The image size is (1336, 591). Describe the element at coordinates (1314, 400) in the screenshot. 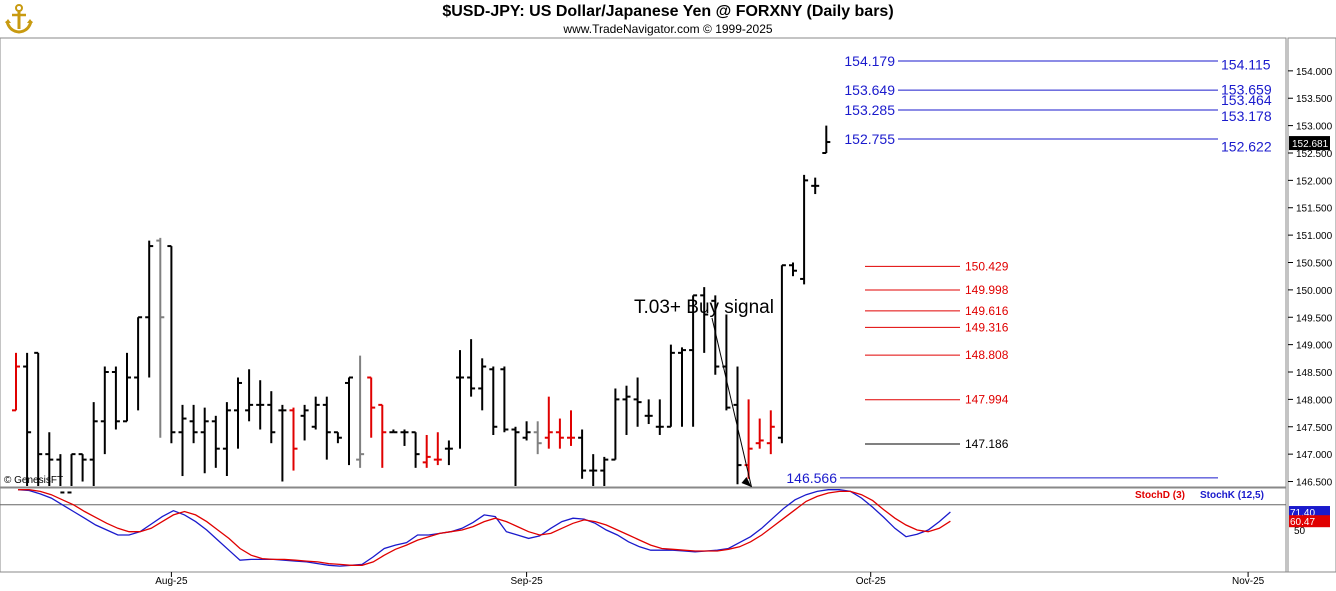

I see `y-tick-label: 148.000` at that location.